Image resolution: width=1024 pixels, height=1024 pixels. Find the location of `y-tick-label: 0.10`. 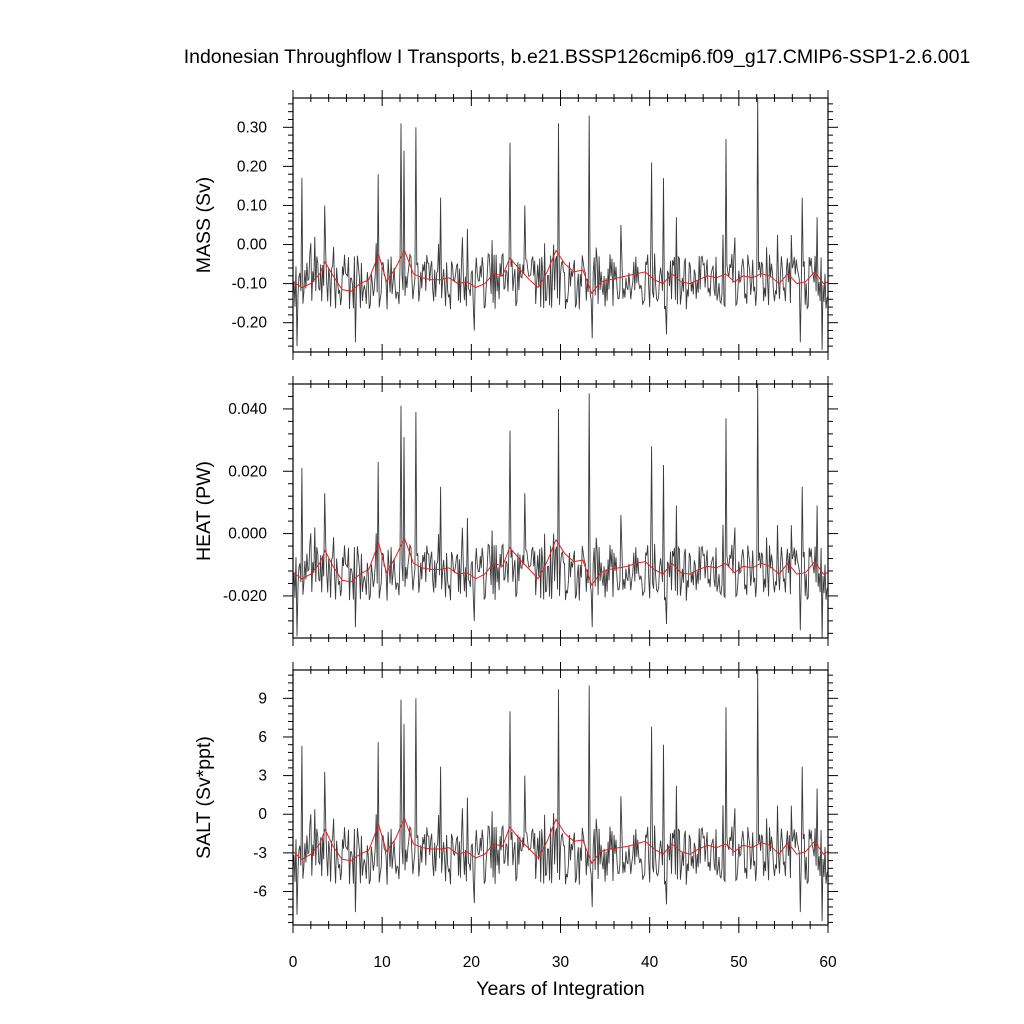

y-tick-label: 0.10 is located at coordinates (252, 205).